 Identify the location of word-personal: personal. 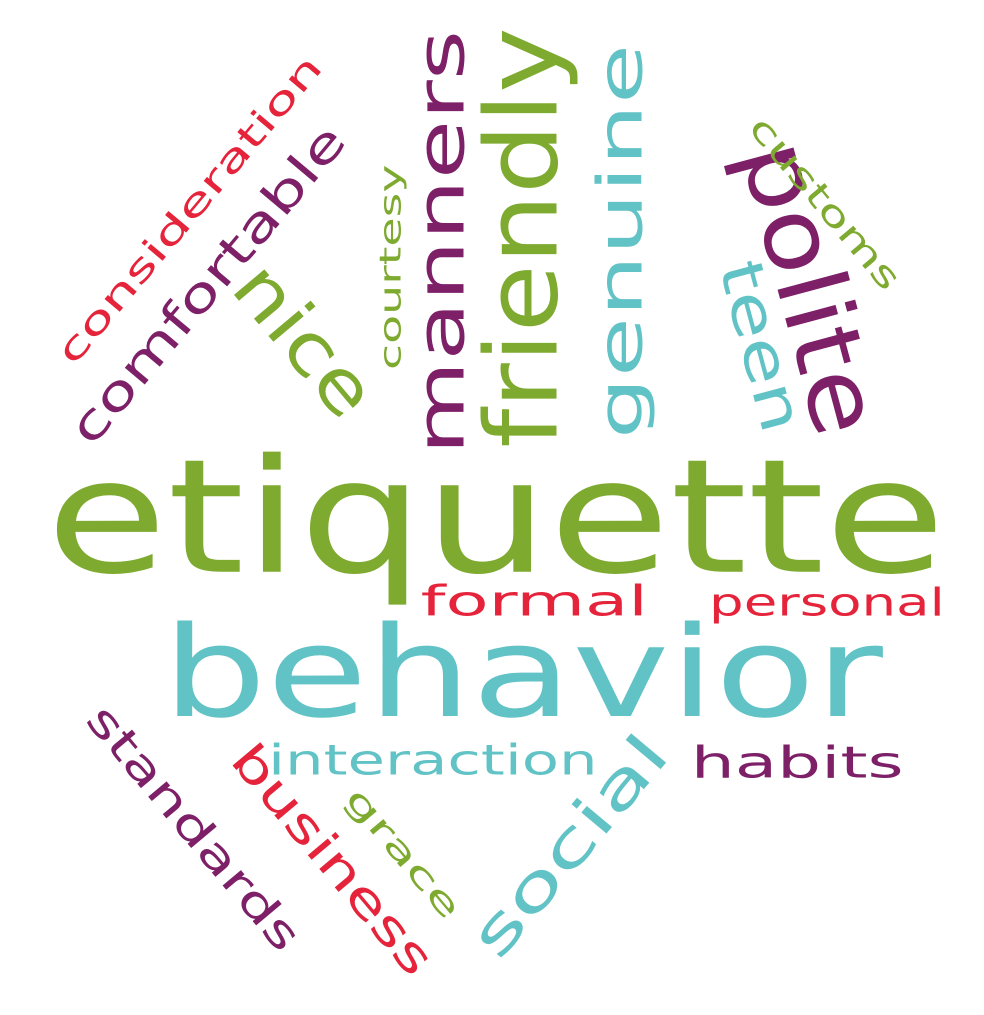
(827, 603).